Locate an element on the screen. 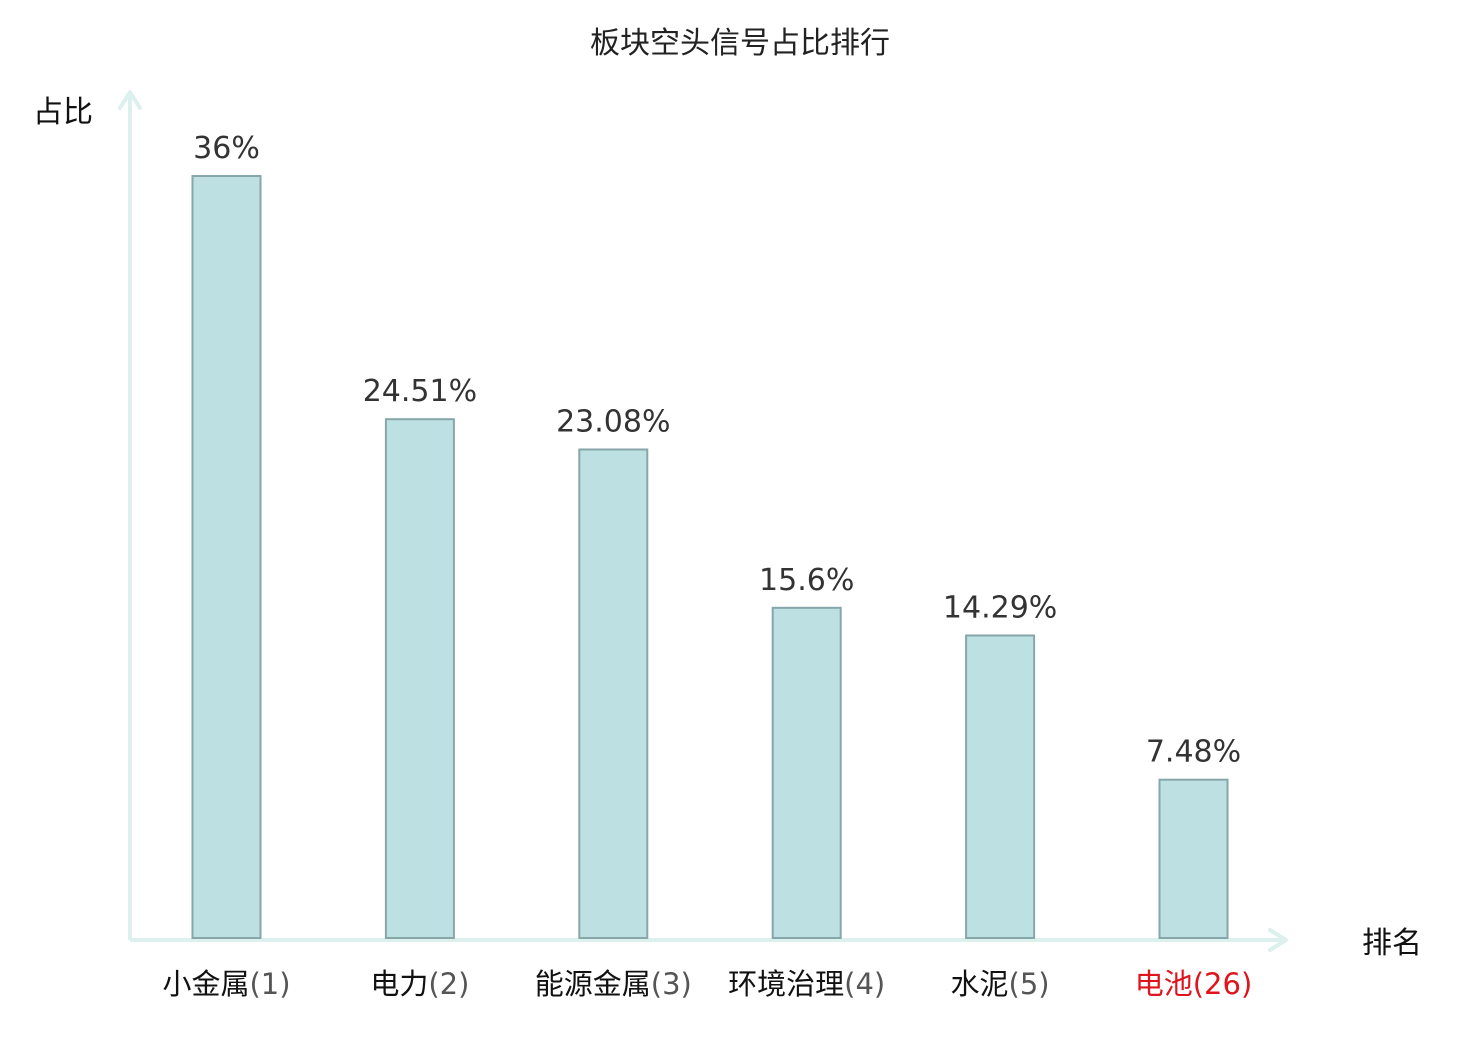 The height and width of the screenshot is (1044, 1480). category-name: 能源金属 is located at coordinates (593, 984).